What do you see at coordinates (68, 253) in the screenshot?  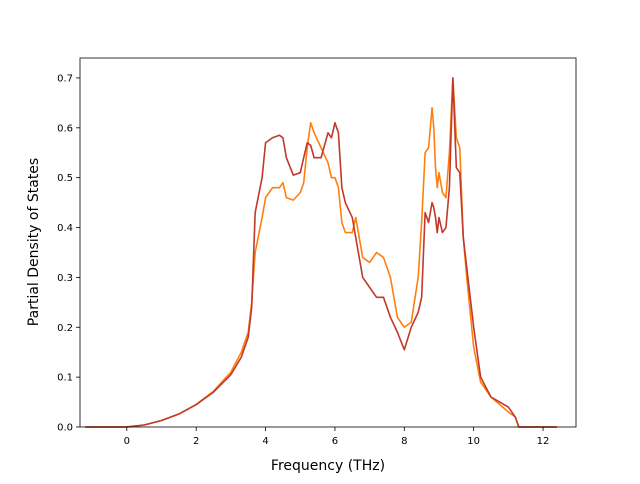 I see `y-axis-ticks: 0.0 0.1 0.2 0.3 0.4 0.5 0.6 0.7` at bounding box center [68, 253].